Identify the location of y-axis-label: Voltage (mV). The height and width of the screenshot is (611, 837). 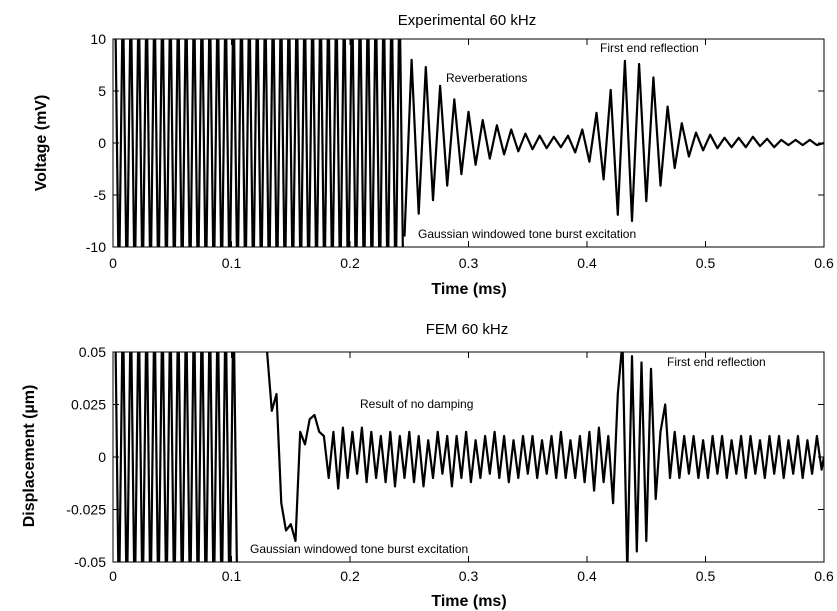
(41, 143).